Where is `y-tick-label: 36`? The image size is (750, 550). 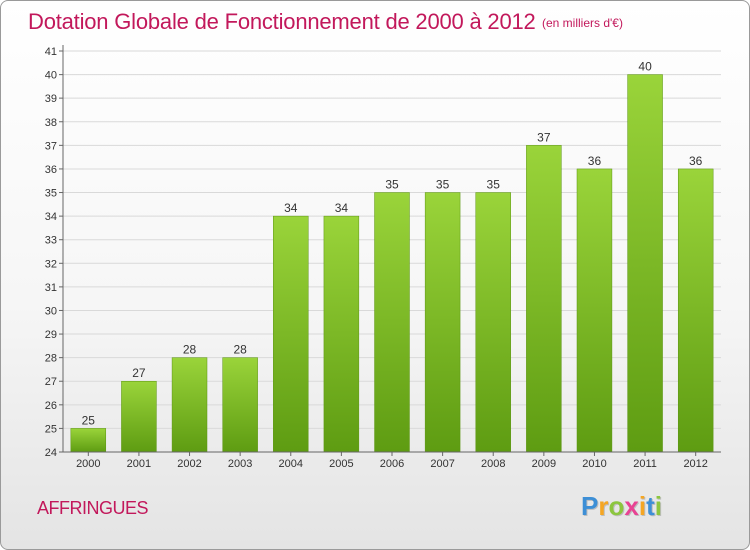 y-tick-label: 36 is located at coordinates (51, 170).